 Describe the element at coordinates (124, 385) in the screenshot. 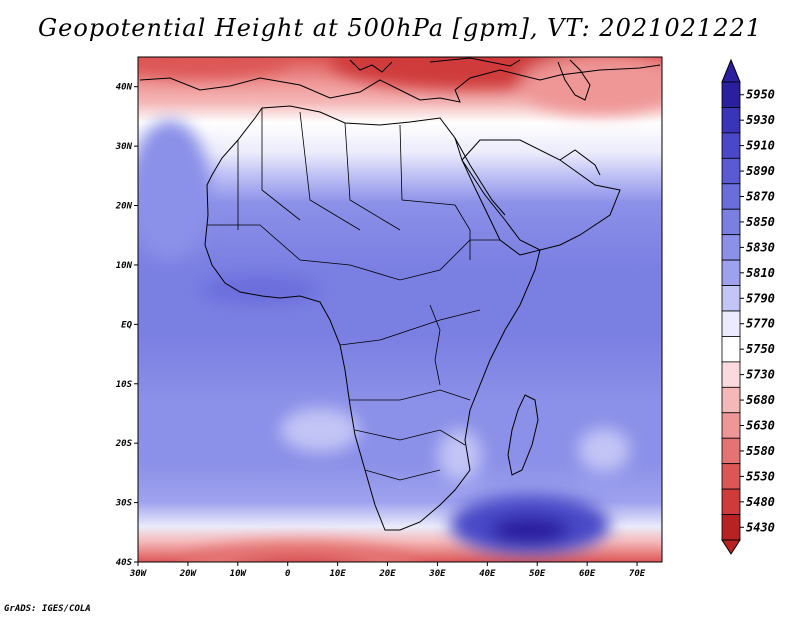

I see `lat-tick-label: 10S` at that location.